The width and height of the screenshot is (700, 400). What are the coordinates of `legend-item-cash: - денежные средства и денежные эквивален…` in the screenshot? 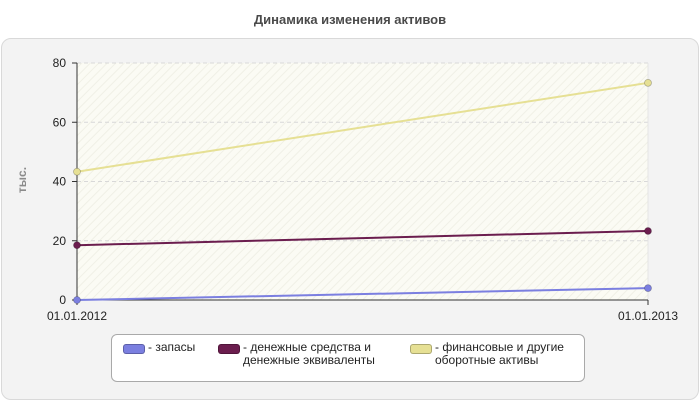 It's located at (296, 354).